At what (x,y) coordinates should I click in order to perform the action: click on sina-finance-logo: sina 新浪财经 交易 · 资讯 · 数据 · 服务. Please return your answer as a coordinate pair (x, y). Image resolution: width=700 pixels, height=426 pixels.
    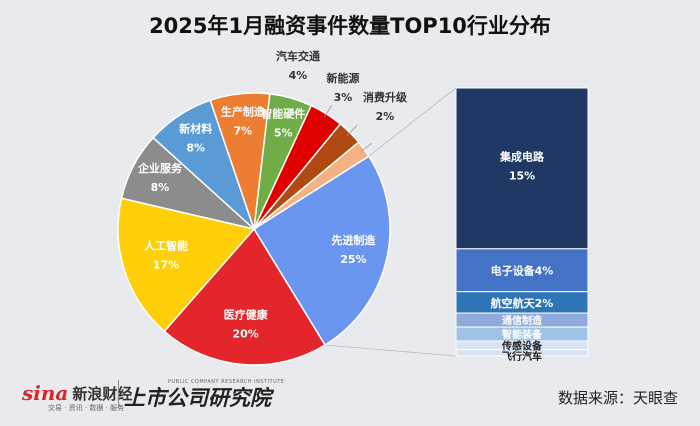
    Looking at the image, I should click on (77, 396).